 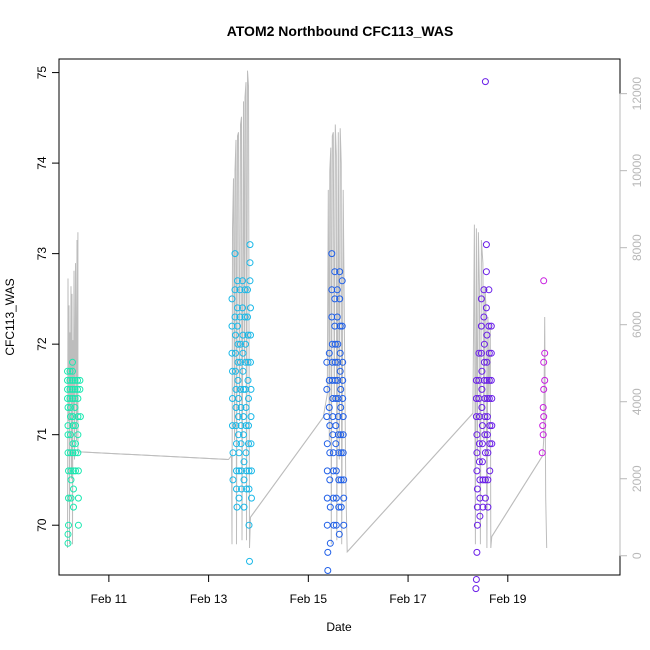 I want to click on right-tick-label: 6000, so click(x=637, y=324).